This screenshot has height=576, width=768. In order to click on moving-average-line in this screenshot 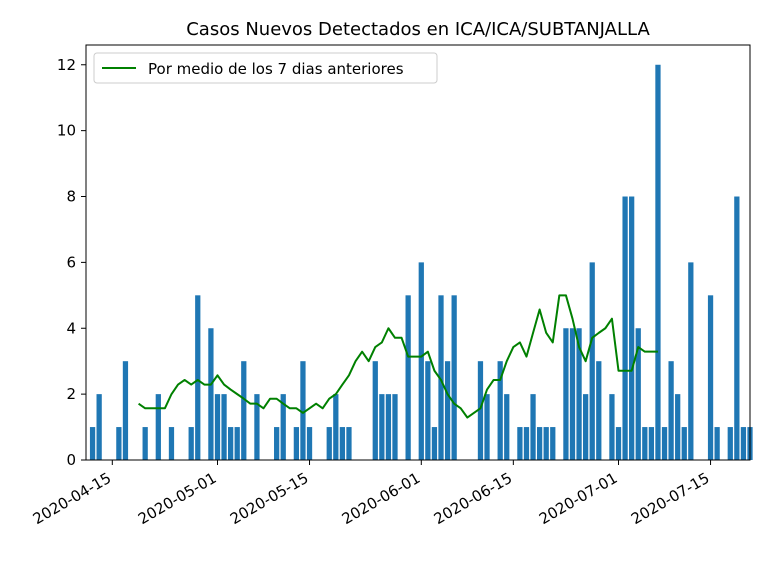, I will do `click(398, 356)`.